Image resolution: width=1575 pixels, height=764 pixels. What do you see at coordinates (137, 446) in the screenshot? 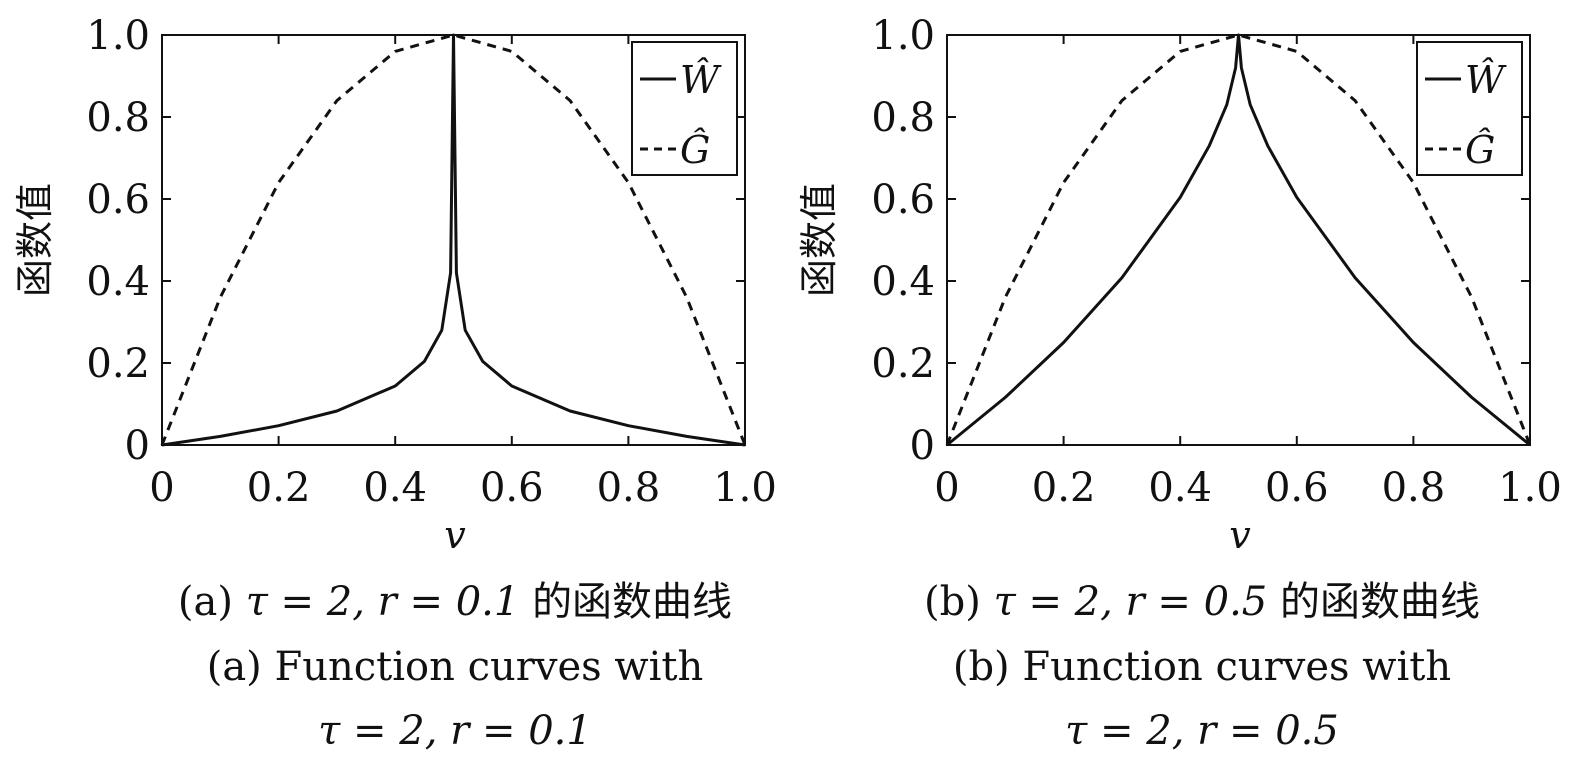
I see `ytick-label-a-0: 0` at bounding box center [137, 446].